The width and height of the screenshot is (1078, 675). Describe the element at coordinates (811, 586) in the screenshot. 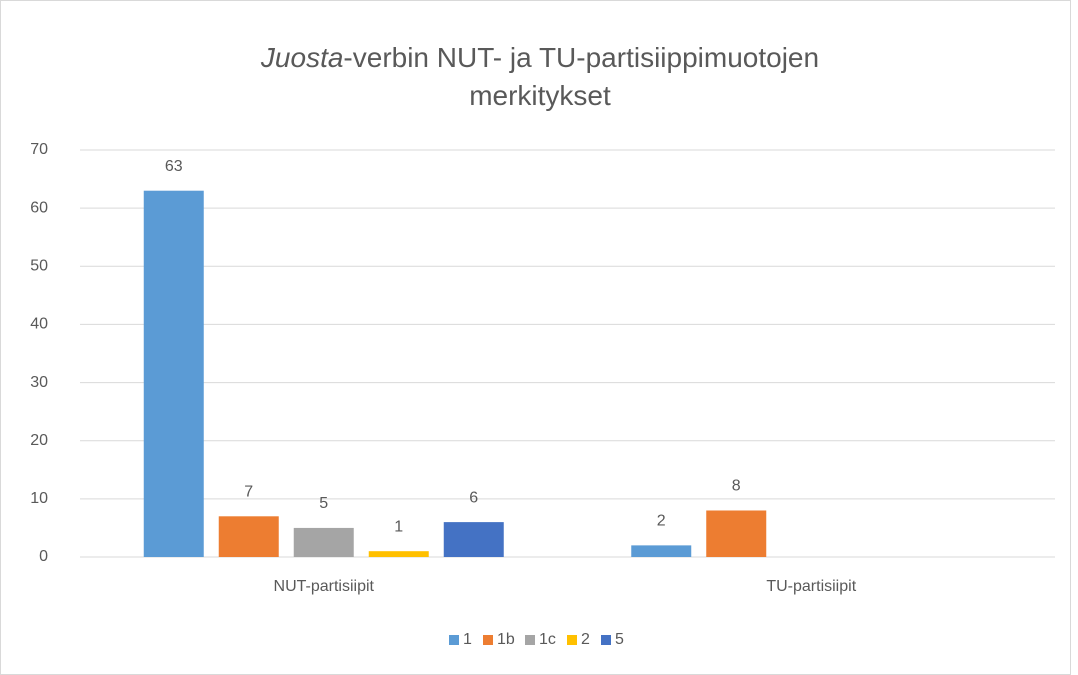

I see `x-tick-label: TU-partisiipit` at that location.